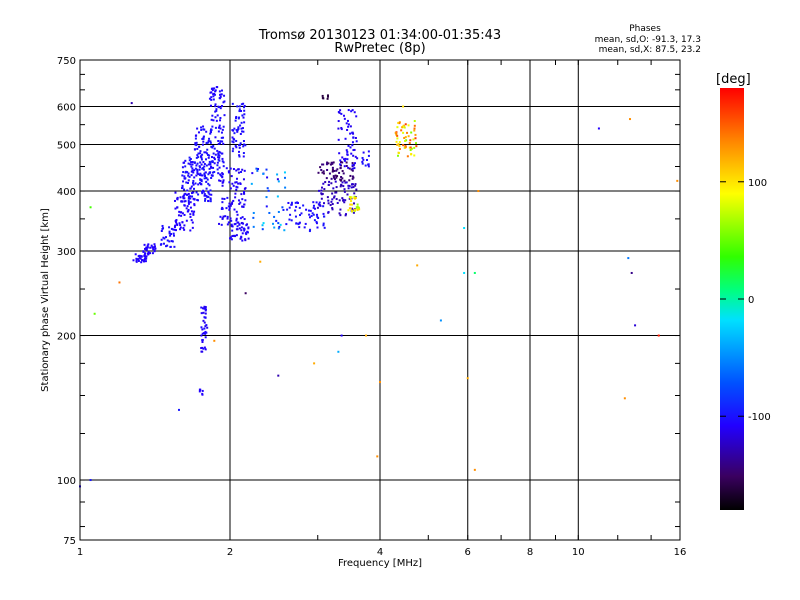 The height and width of the screenshot is (600, 800). What do you see at coordinates (530, 552) in the screenshot?
I see `x-tick-label: 8` at bounding box center [530, 552].